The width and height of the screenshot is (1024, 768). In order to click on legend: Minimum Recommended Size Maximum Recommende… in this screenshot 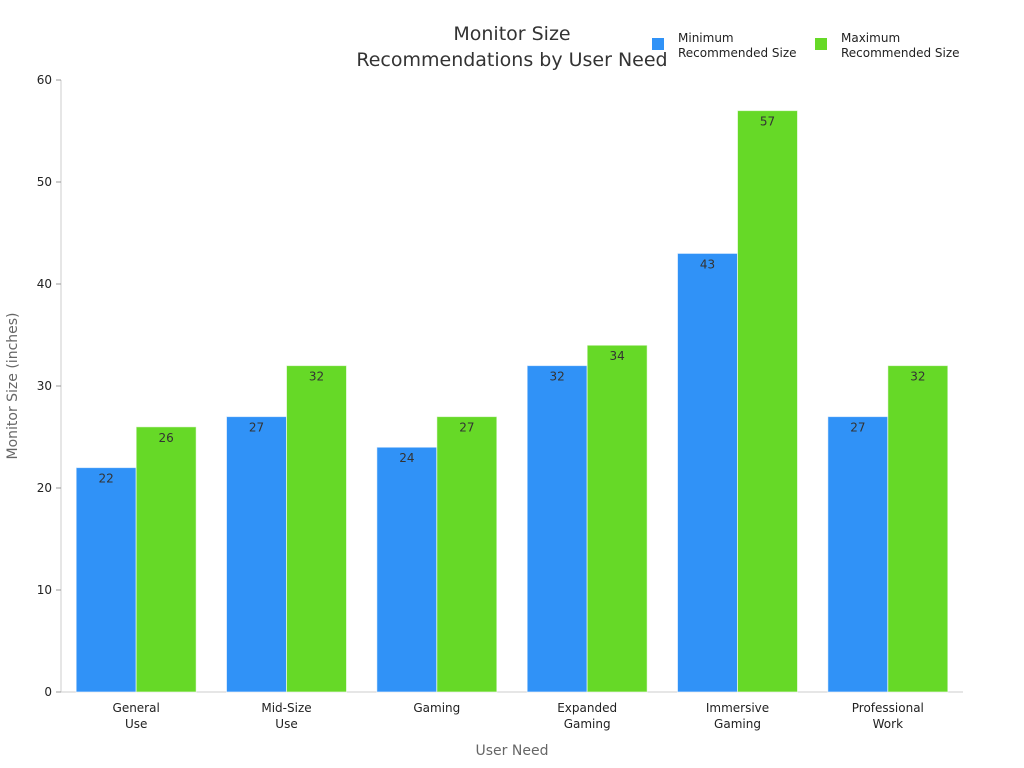, I will do `click(806, 45)`.